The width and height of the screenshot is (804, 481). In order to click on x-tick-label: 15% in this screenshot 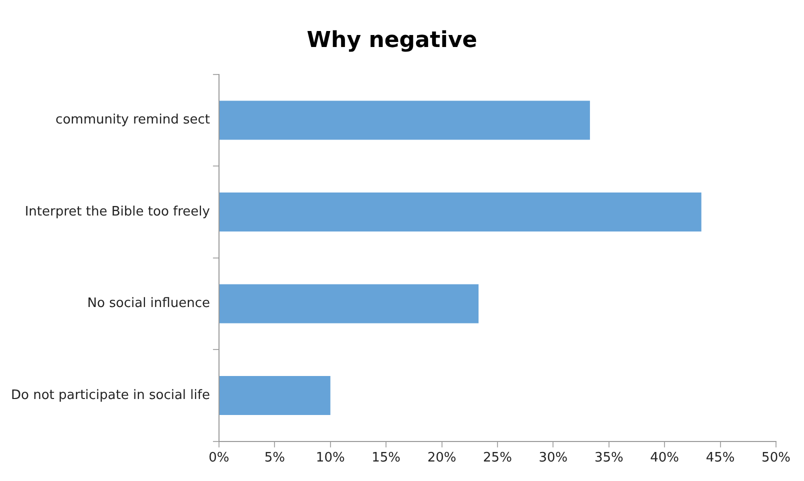, I will do `click(386, 458)`.